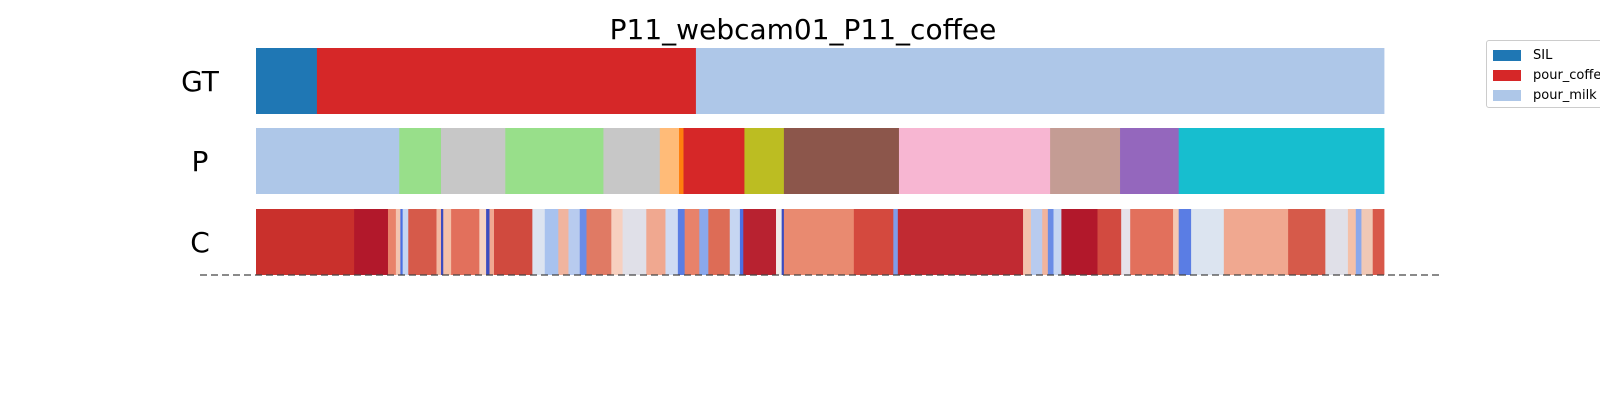 Image resolution: width=1600 pixels, height=400 pixels. I want to click on legend: SIL pour_coffee pour_milk, so click(1543, 74).